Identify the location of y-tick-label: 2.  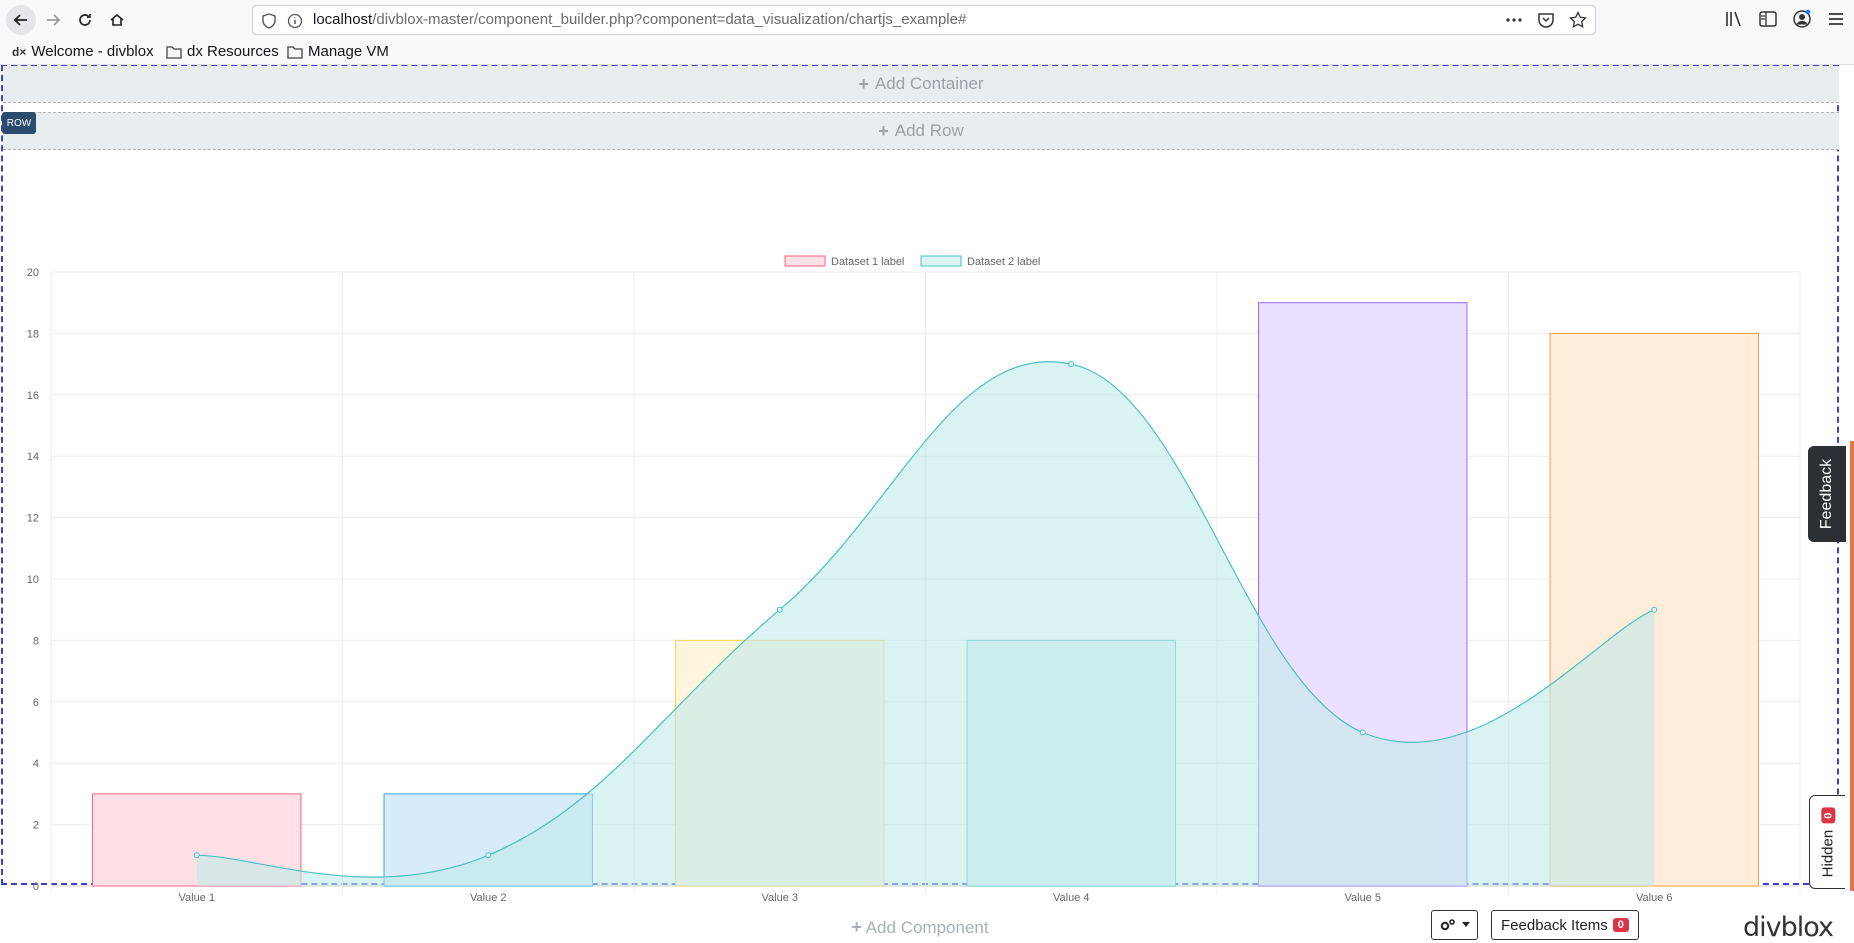
(36, 826).